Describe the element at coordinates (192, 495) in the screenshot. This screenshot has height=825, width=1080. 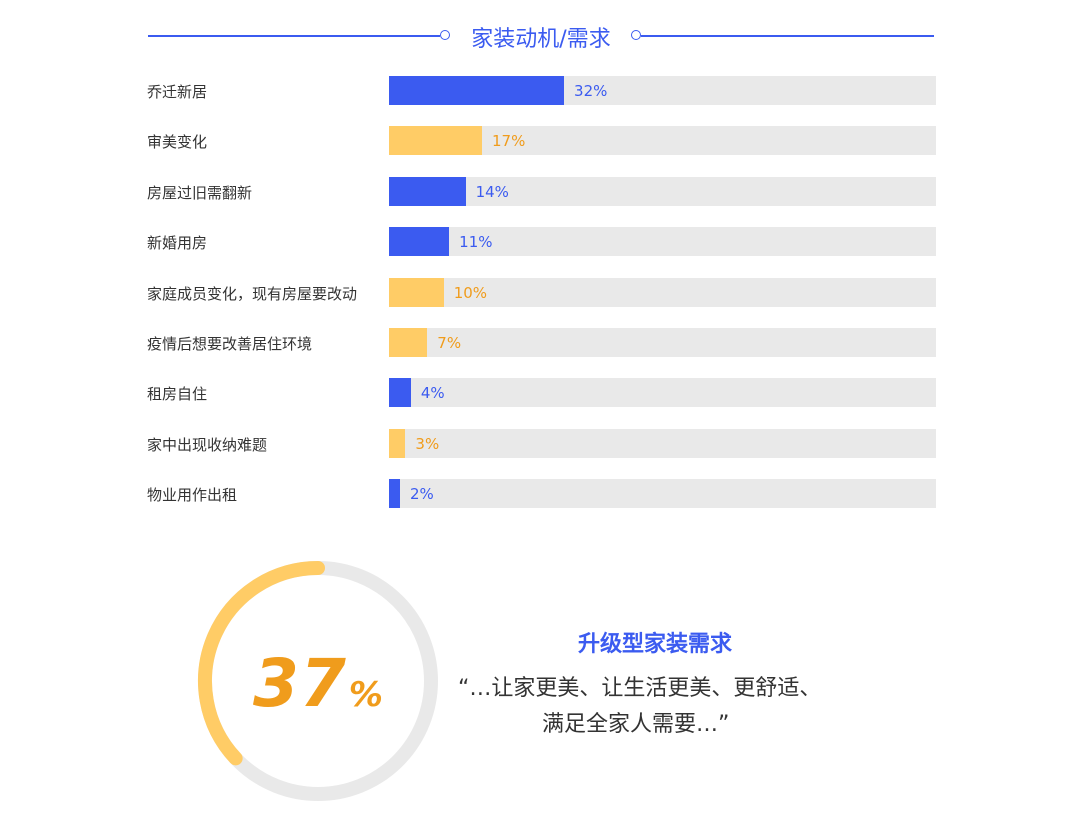
I see `bar-category-label: 物业用作出租` at that location.